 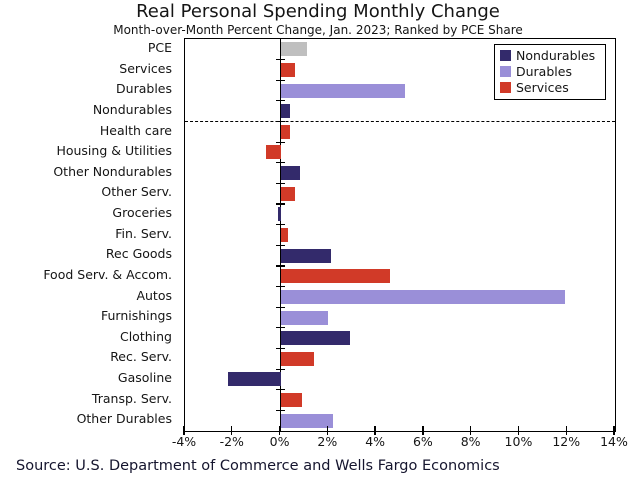 What do you see at coordinates (297, 358) in the screenshot?
I see `bar-rec-serv` at bounding box center [297, 358].